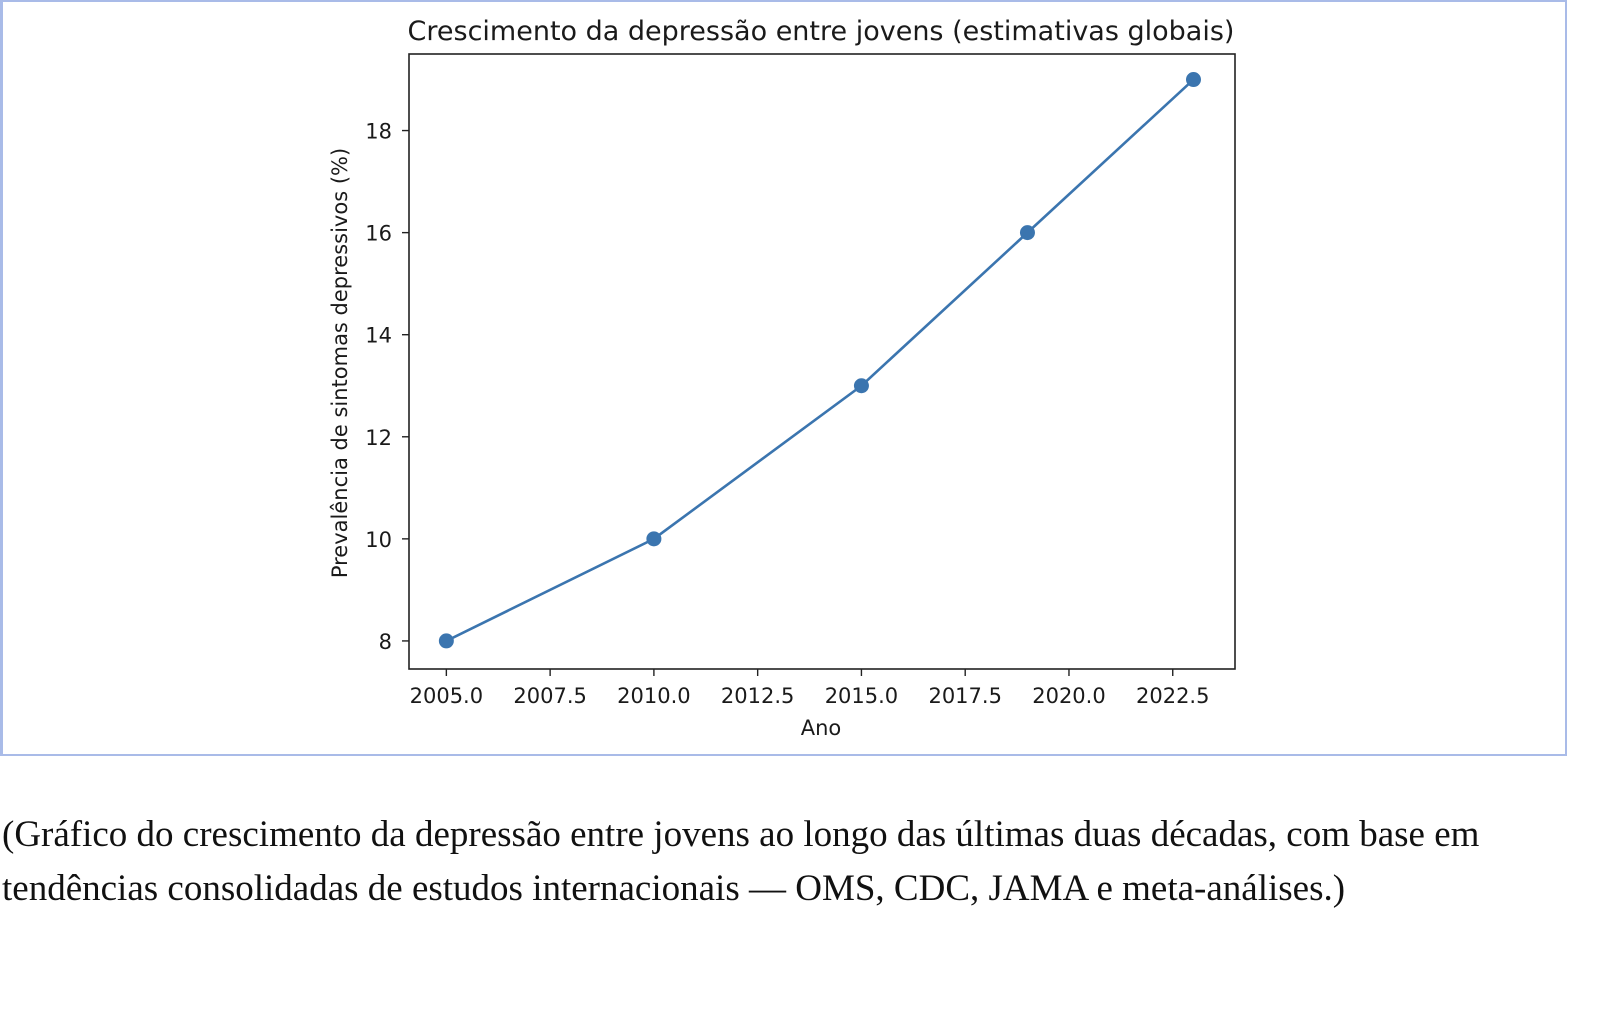 The width and height of the screenshot is (1597, 1023). I want to click on x-axis-label: Ano, so click(821, 728).